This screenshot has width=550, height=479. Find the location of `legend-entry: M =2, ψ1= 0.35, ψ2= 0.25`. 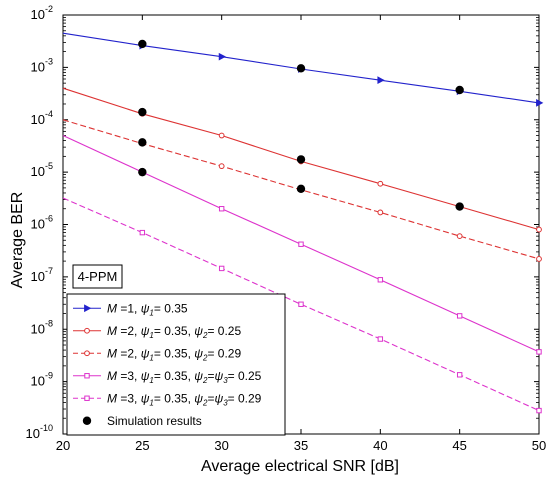

legend-entry: M =2, ψ1= 0.35, ψ2= 0.25 is located at coordinates (157, 332).